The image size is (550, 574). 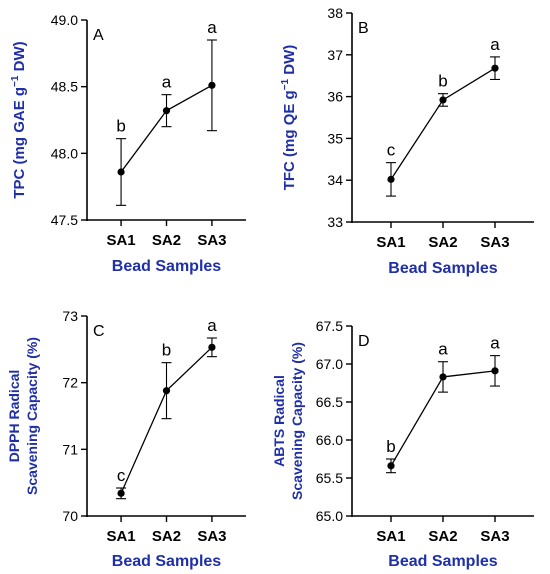 What do you see at coordinates (64, 153) in the screenshot?
I see `y-tick-label: 48.0` at bounding box center [64, 153].